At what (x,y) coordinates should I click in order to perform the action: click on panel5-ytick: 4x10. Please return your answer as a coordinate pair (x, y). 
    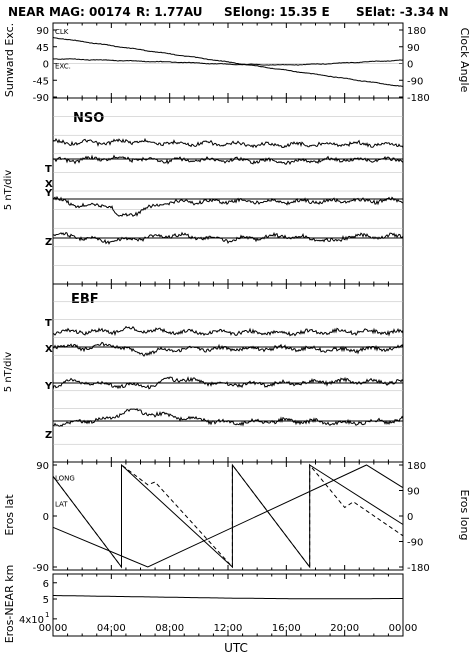
    Looking at the image, I should click on (31, 620).